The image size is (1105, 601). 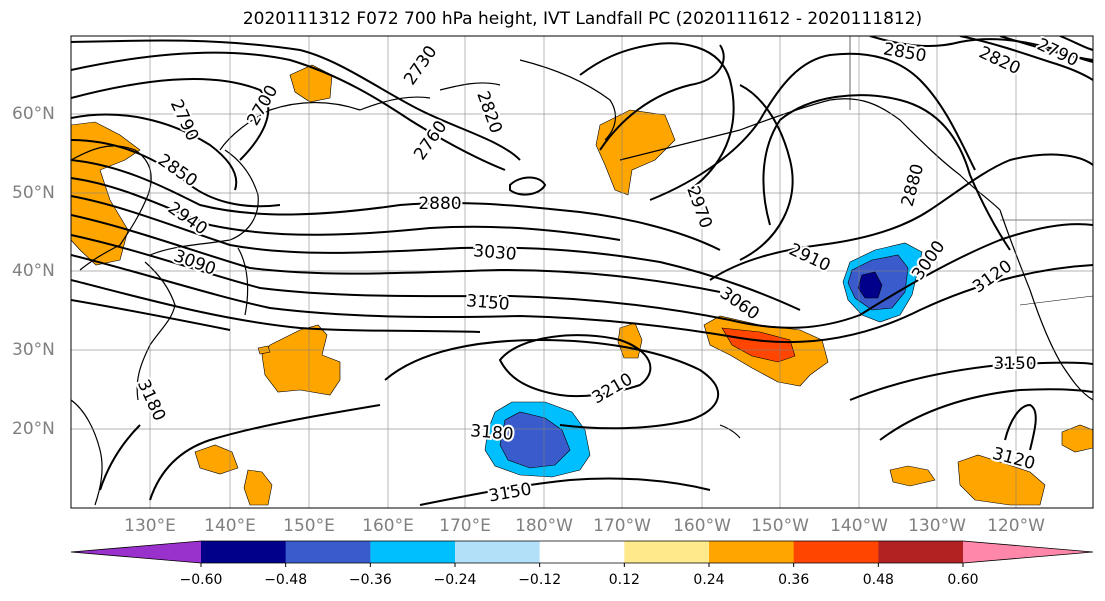 What do you see at coordinates (963, 580) in the screenshot?
I see `colorbar-tick-label: 0.60` at bounding box center [963, 580].